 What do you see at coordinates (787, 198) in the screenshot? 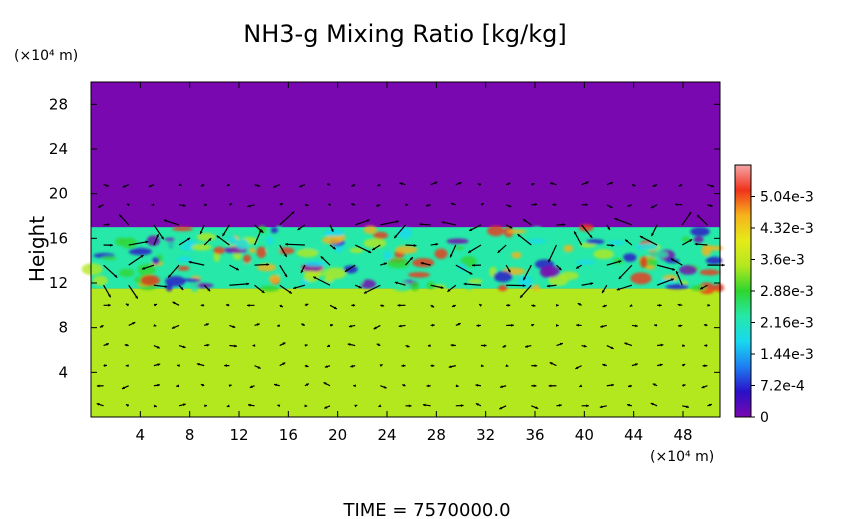
I see `colorbar-tick-label: 5.04e-3` at bounding box center [787, 198].